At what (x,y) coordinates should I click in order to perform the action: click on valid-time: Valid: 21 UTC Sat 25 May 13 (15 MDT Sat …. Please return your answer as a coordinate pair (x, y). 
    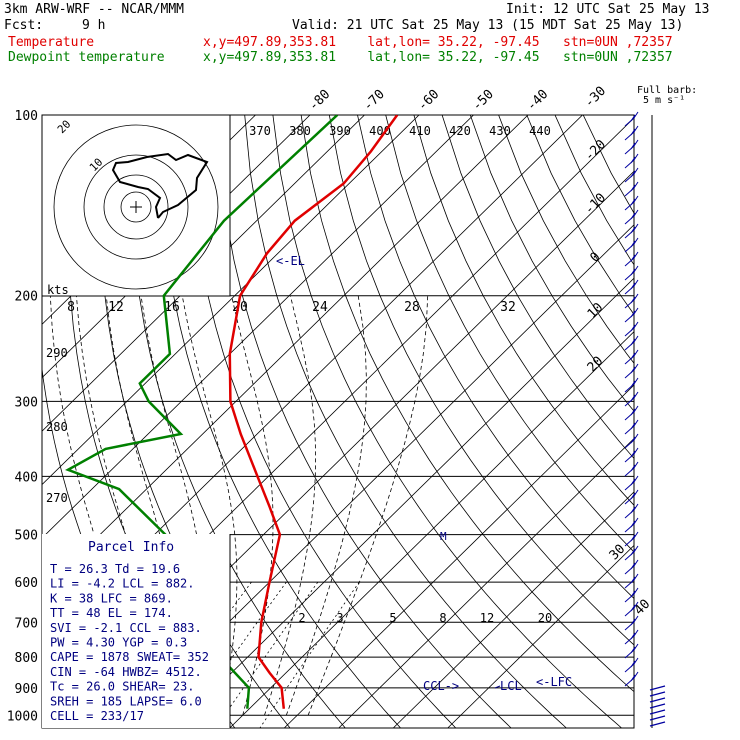
    Looking at the image, I should click on (488, 25).